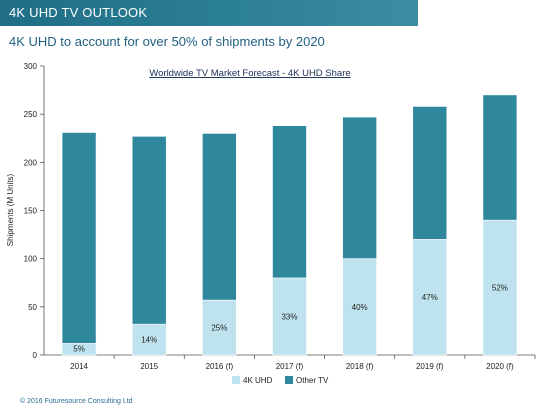 The width and height of the screenshot is (550, 415). Describe the element at coordinates (258, 380) in the screenshot. I see `legend-label-4k-uhd: 4K UHD` at that location.